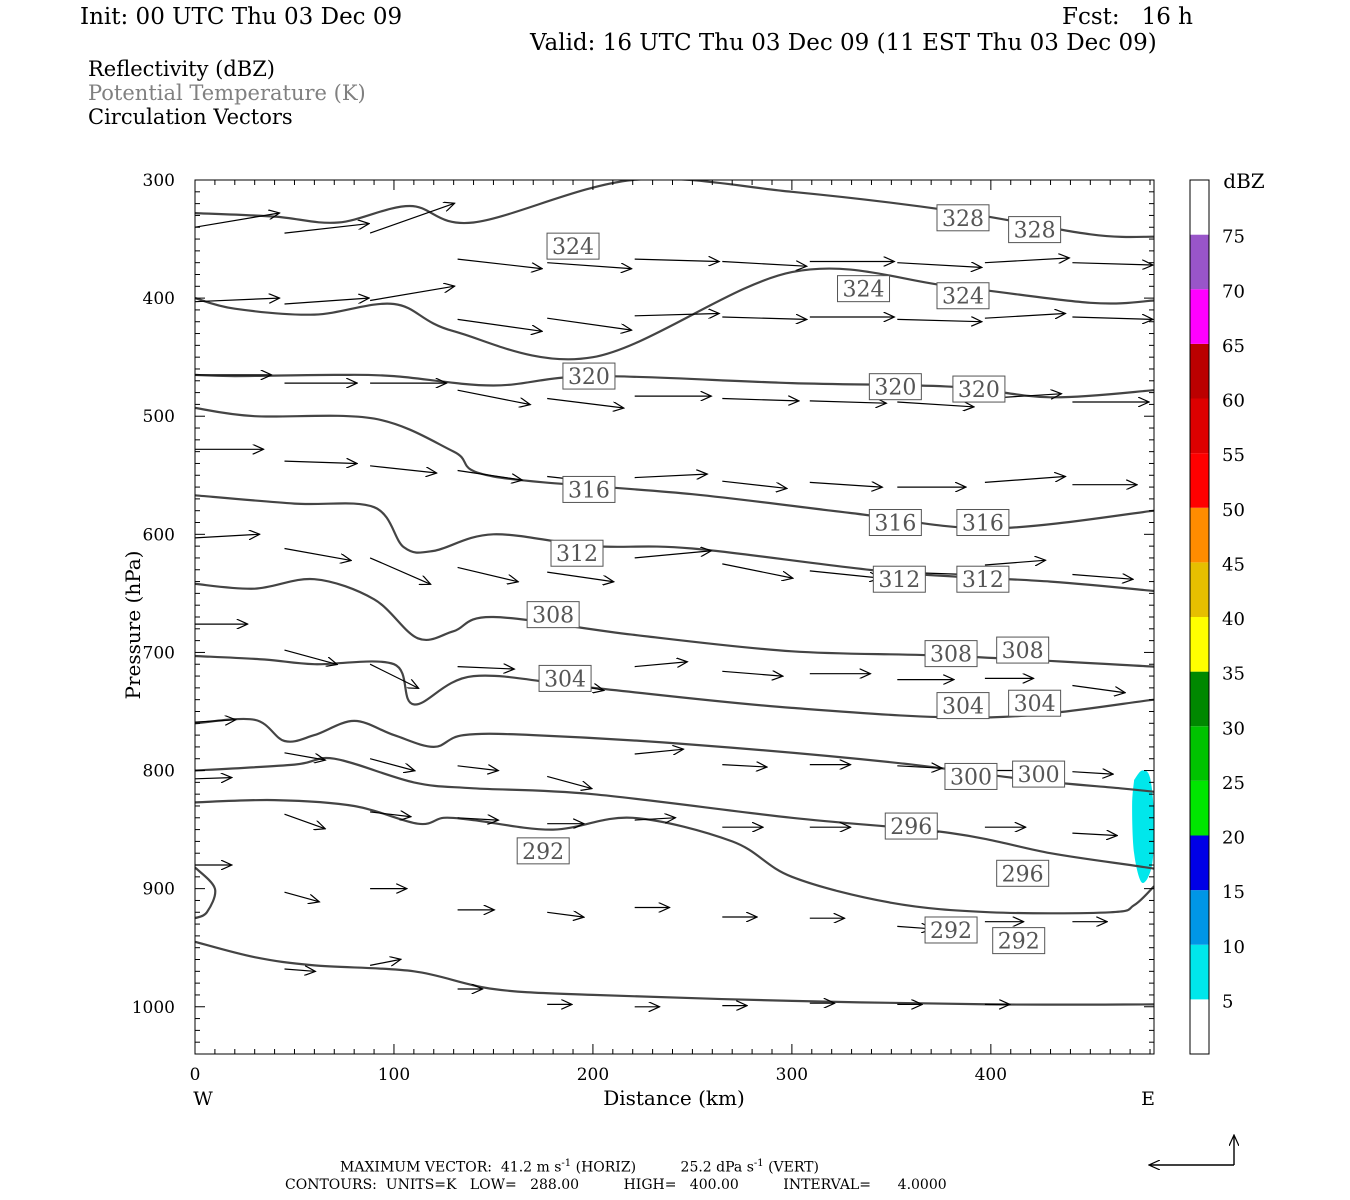 The height and width of the screenshot is (1200, 1350). Describe the element at coordinates (593, 1075) in the screenshot. I see `x-tick-label: 200` at that location.